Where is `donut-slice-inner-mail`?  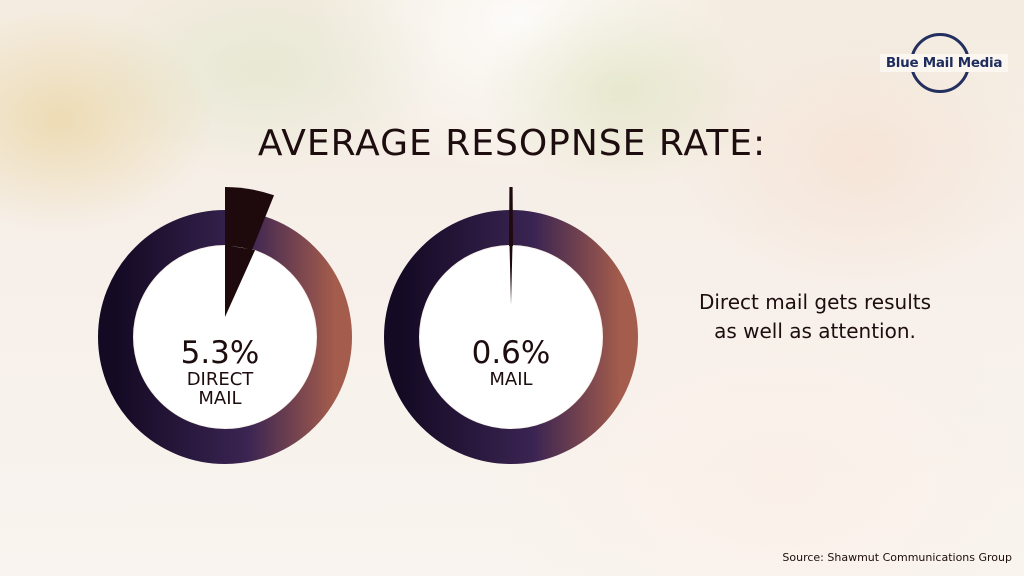 donut-slice-inner-mail is located at coordinates (511, 275).